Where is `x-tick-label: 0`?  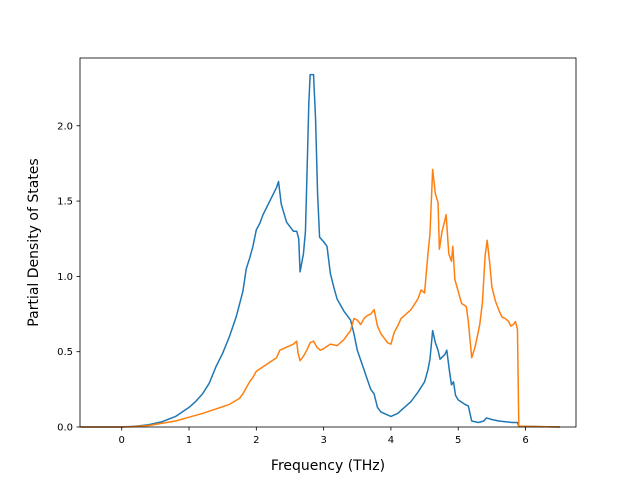
x-tick-label: 0 is located at coordinates (122, 440).